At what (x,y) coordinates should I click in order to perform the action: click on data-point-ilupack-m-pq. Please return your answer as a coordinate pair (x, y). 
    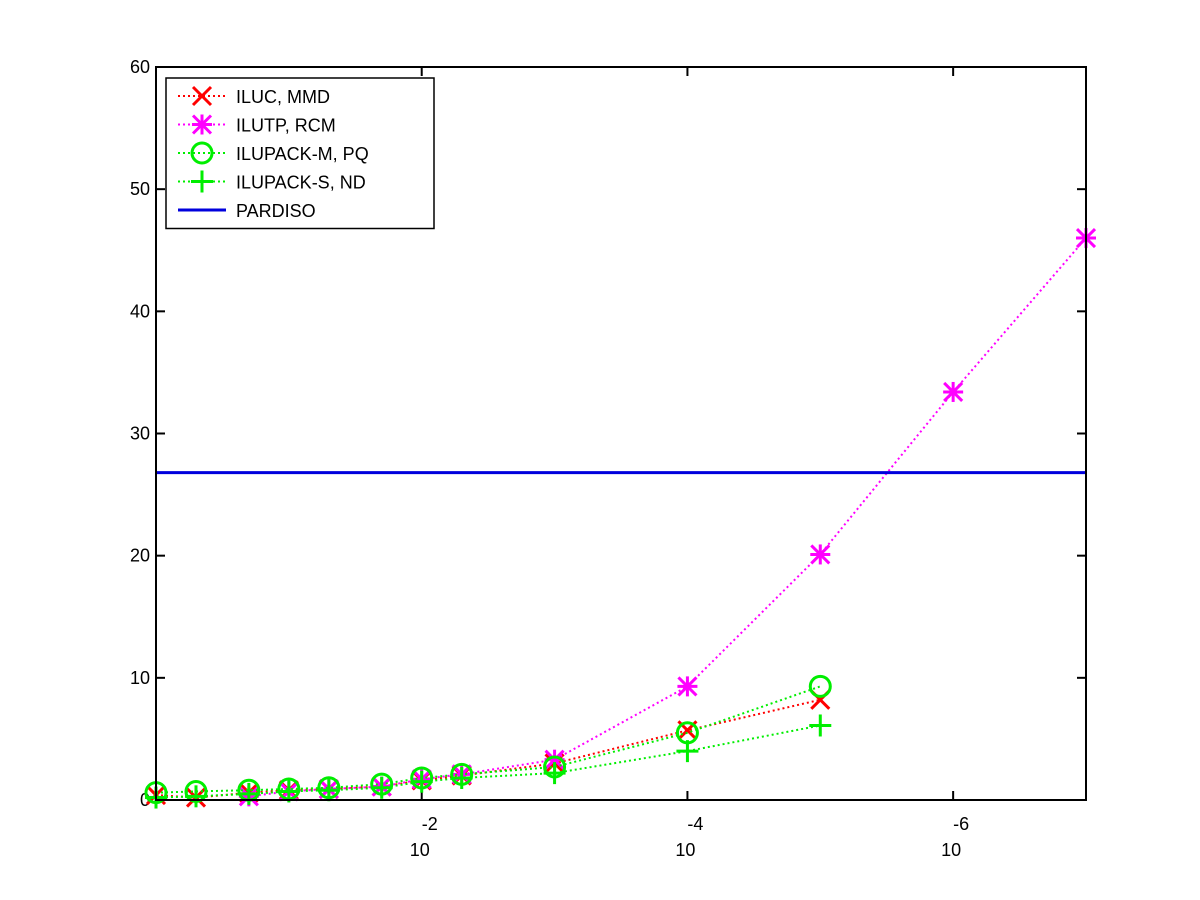
    Looking at the image, I should click on (820, 686).